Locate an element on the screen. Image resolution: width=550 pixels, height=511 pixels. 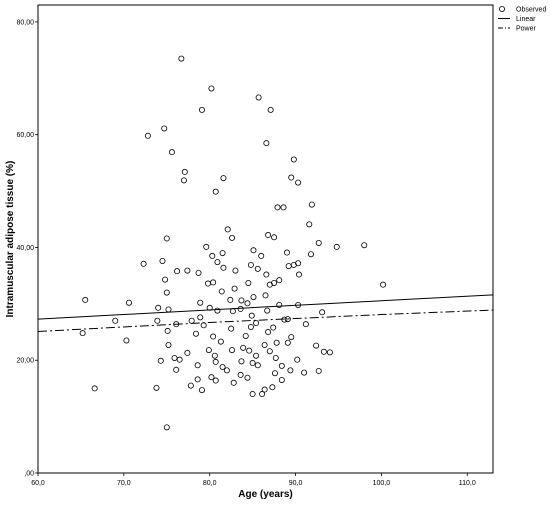
legend-label: Observed is located at coordinates (531, 10).